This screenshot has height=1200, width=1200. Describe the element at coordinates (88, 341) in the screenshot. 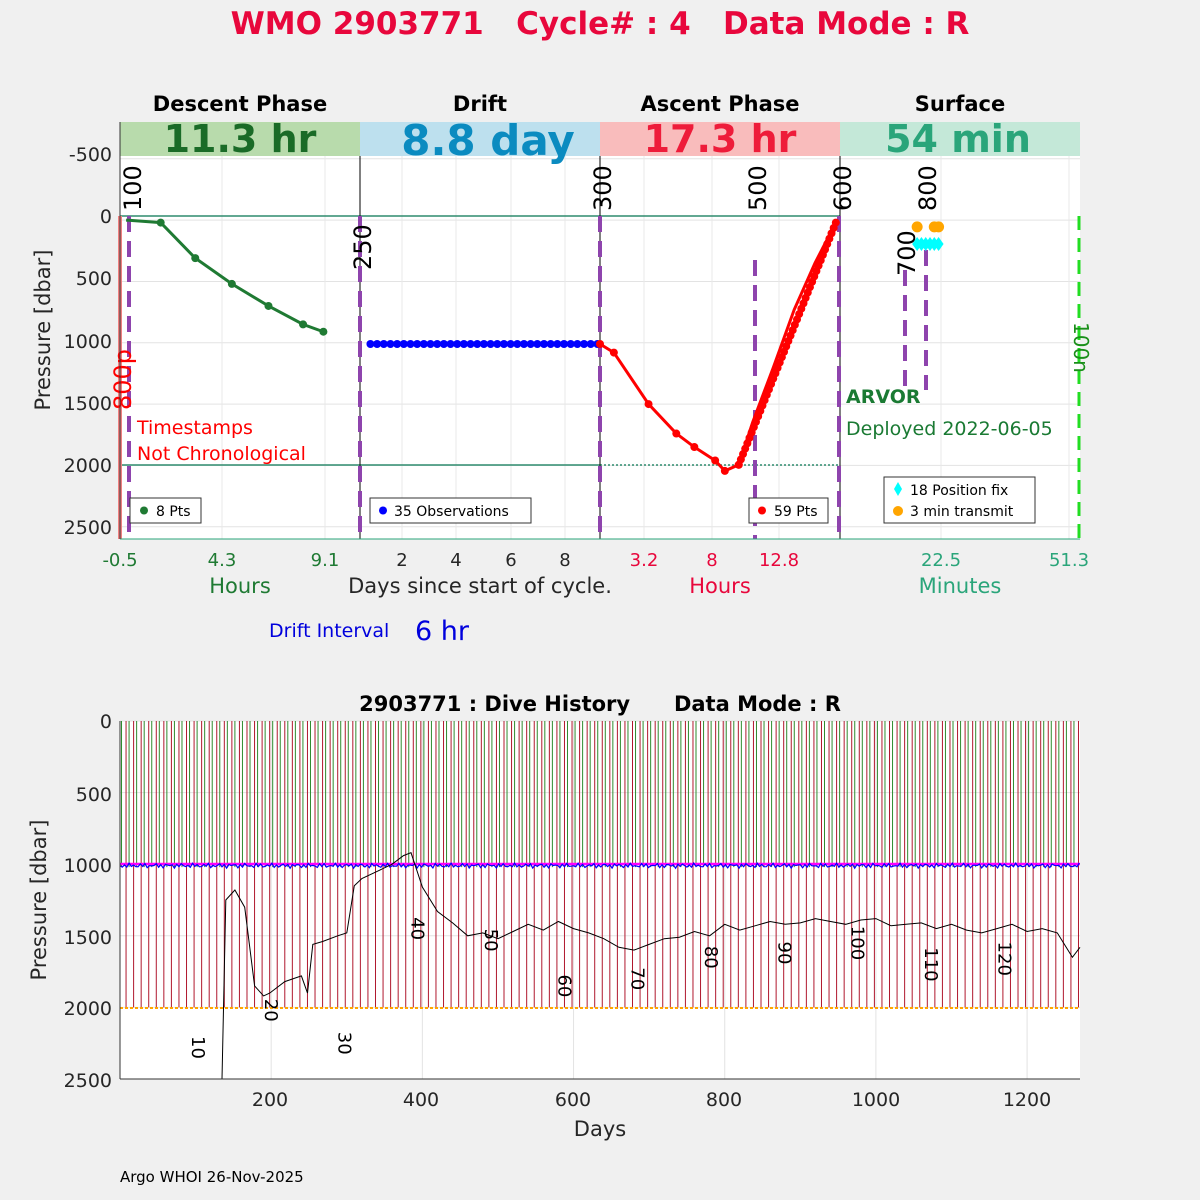

I see `top-y-ticks: -500 0 500 1000 1500 2000 2500` at that location.